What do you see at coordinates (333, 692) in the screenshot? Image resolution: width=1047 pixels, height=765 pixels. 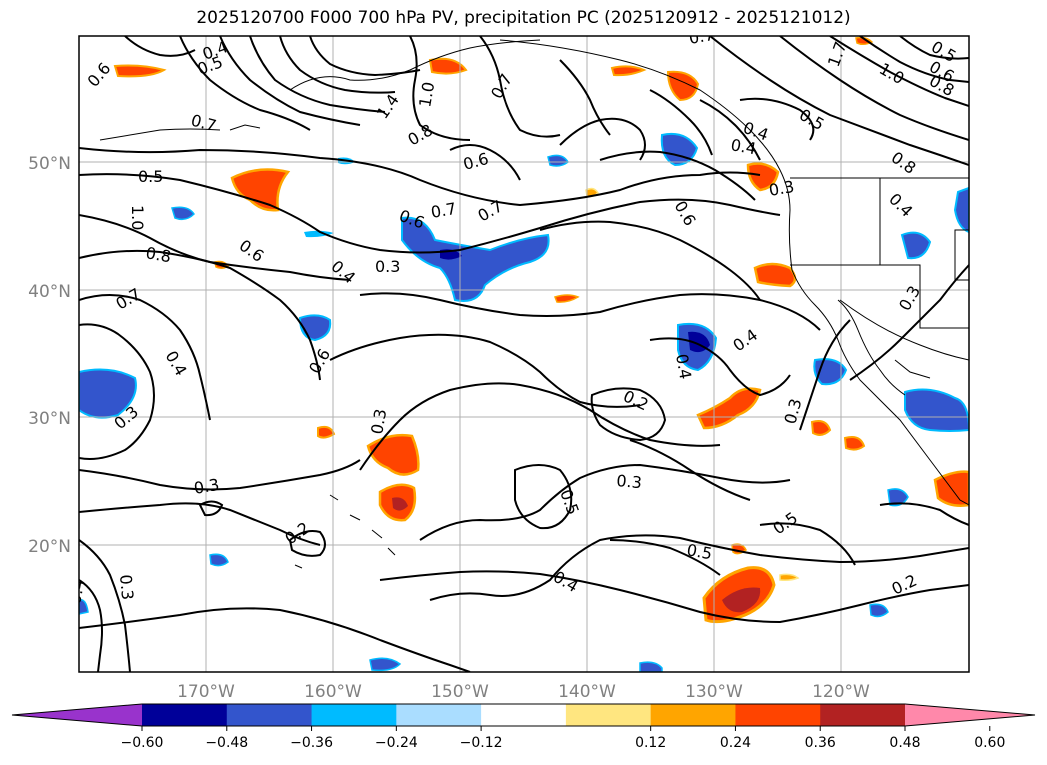 I see `lon-label: 160°W` at bounding box center [333, 692].